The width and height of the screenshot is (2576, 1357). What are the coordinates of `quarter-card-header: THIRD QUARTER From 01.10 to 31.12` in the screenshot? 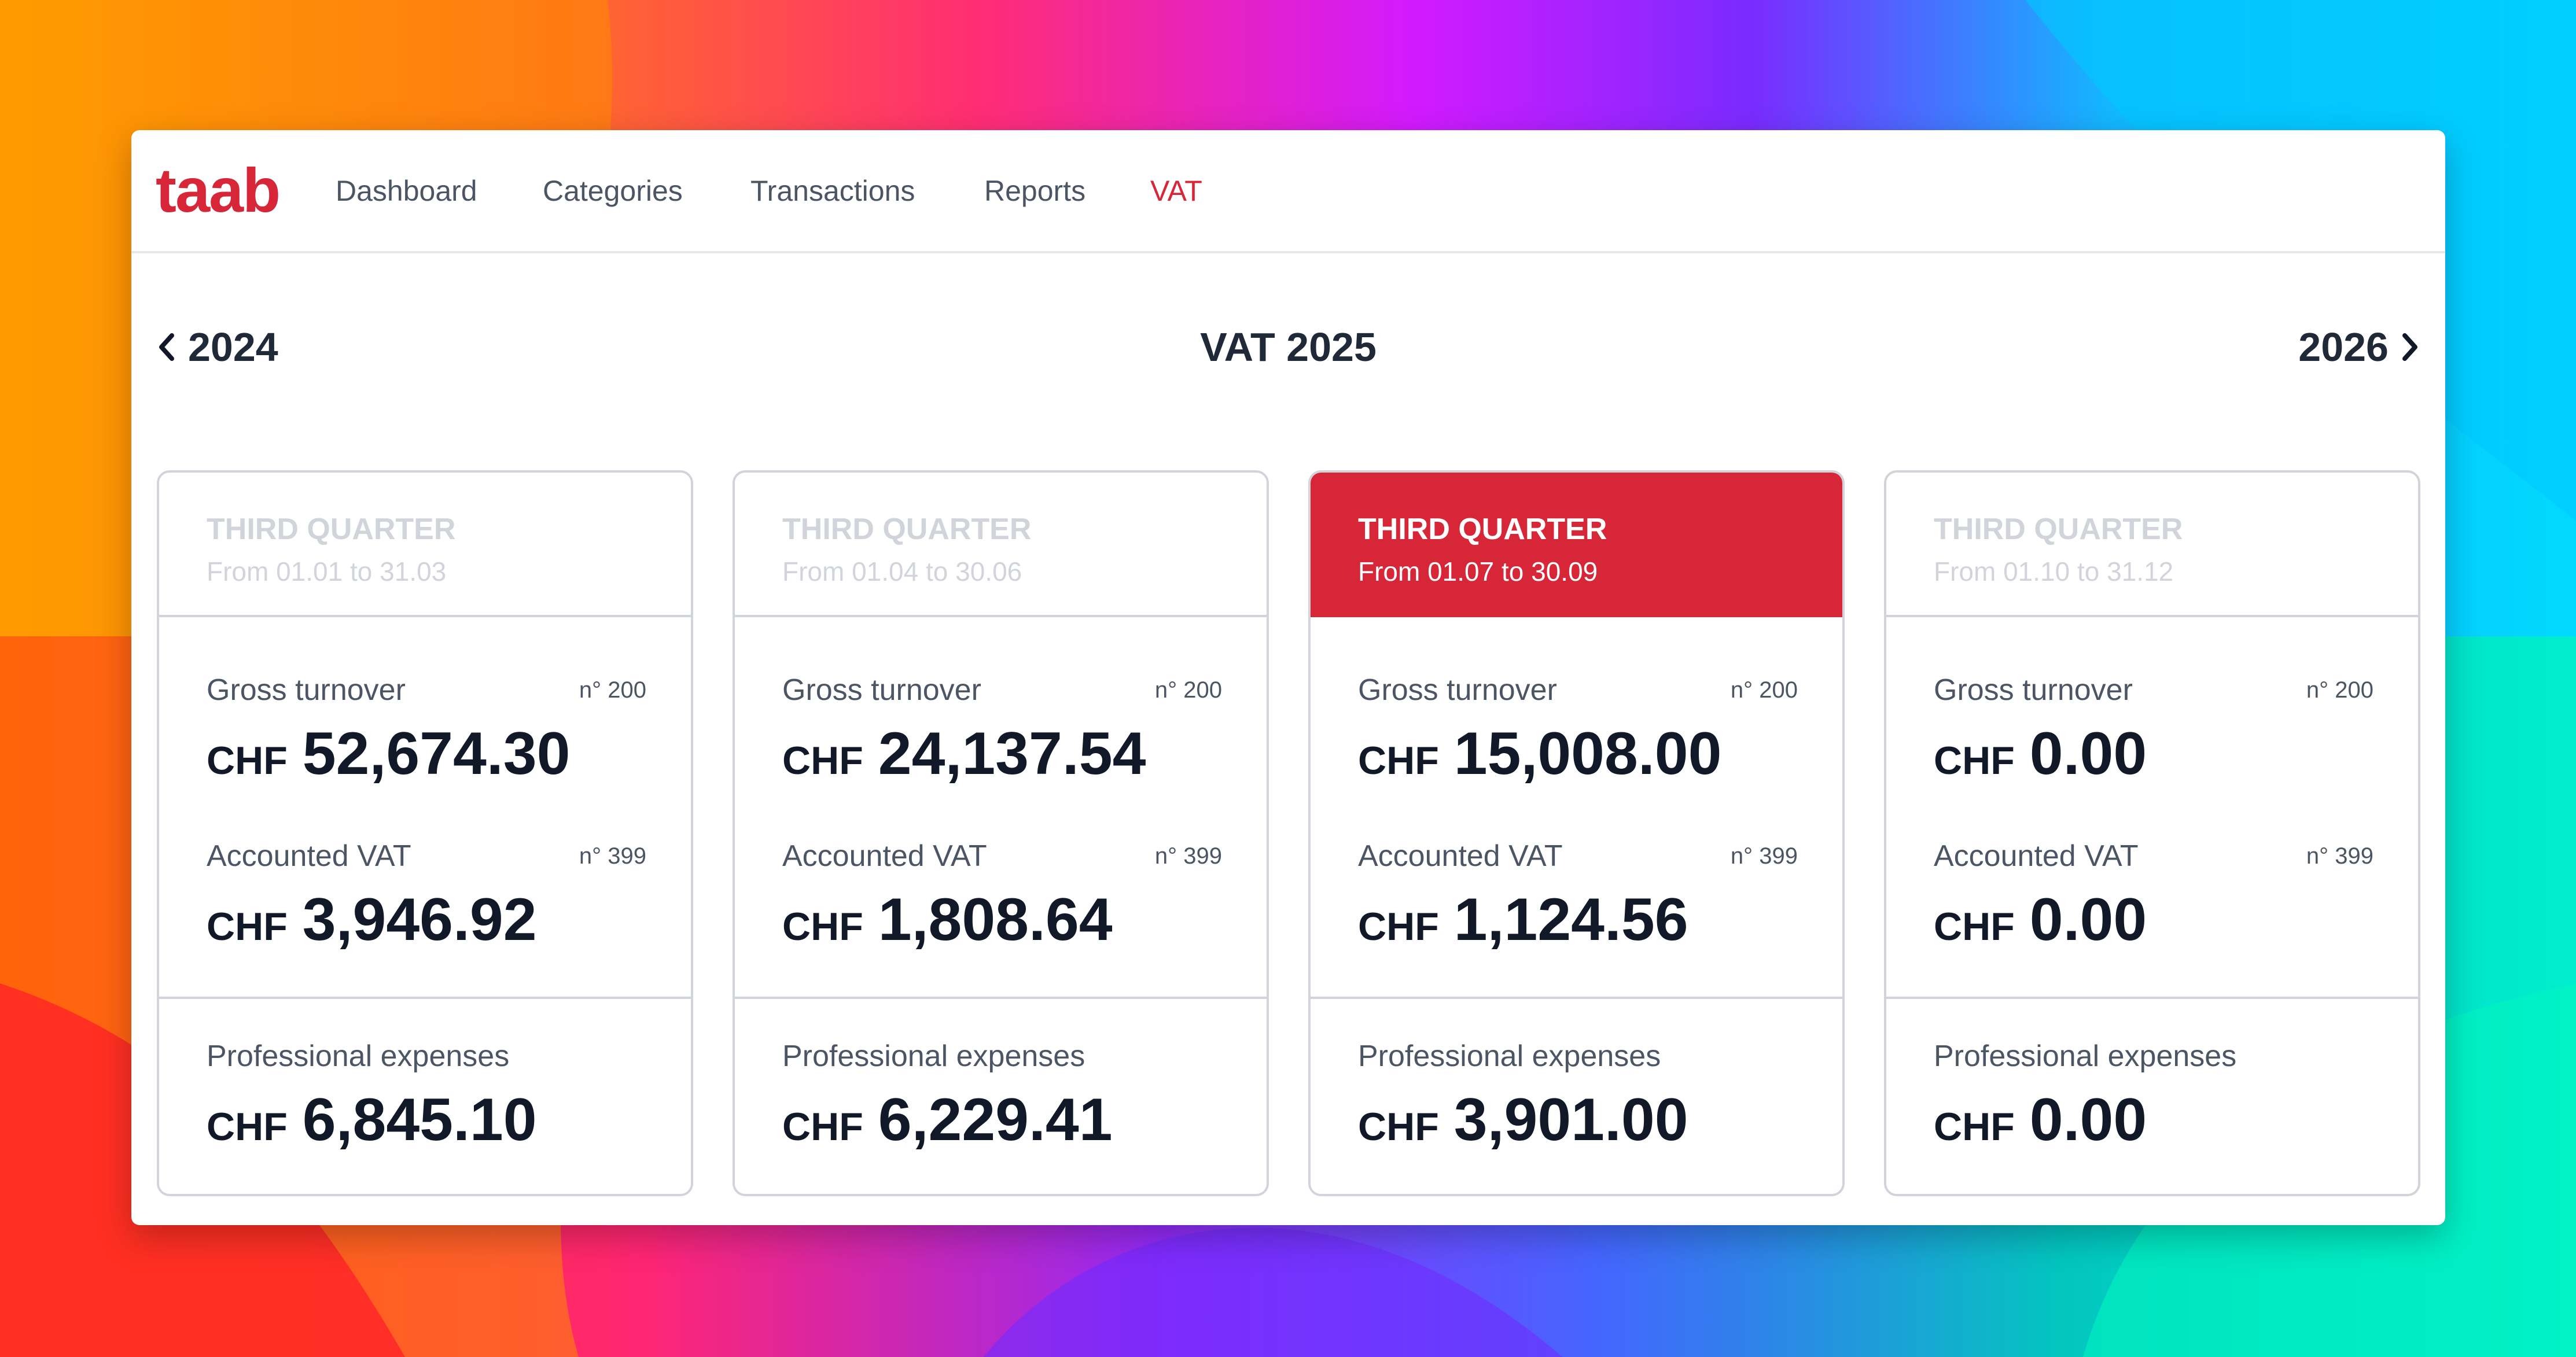 It's located at (2152, 545).